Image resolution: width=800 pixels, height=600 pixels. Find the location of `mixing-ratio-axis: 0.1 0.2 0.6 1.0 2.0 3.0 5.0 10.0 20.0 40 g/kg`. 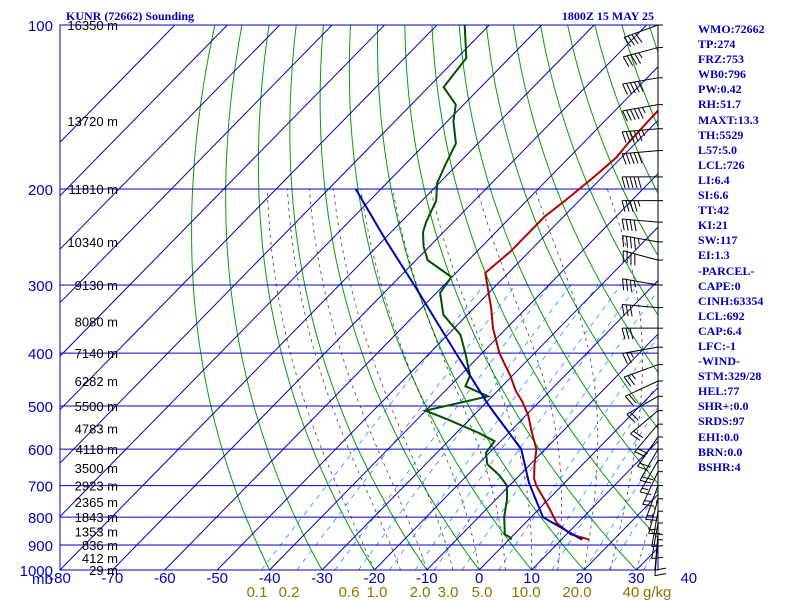

mixing-ratio-axis: 0.1 0.2 0.6 1.0 2.0 3.0 5.0 10.0 20.0 40 g/kg is located at coordinates (459, 592).